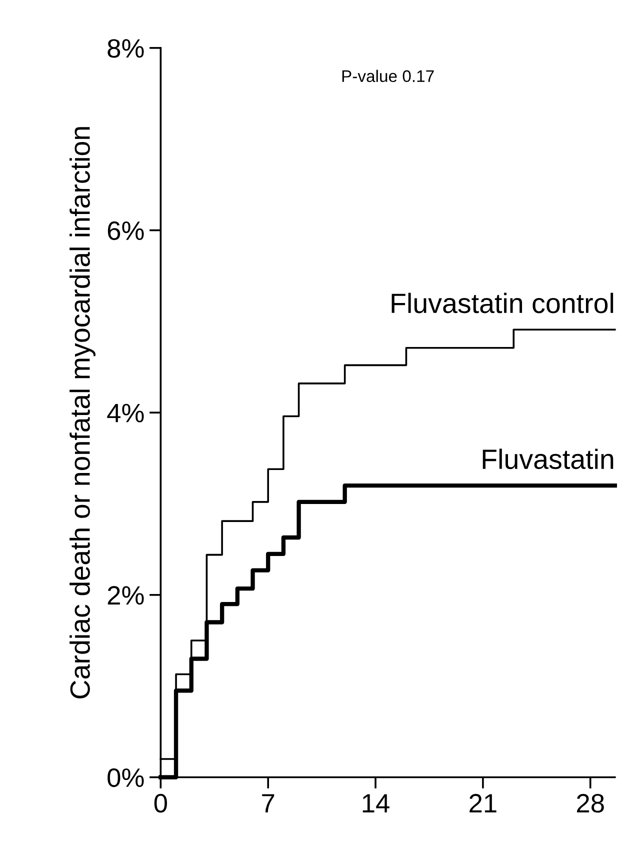 The width and height of the screenshot is (618, 856). Describe the element at coordinates (590, 803) in the screenshot. I see `x-tick-label: 28` at that location.